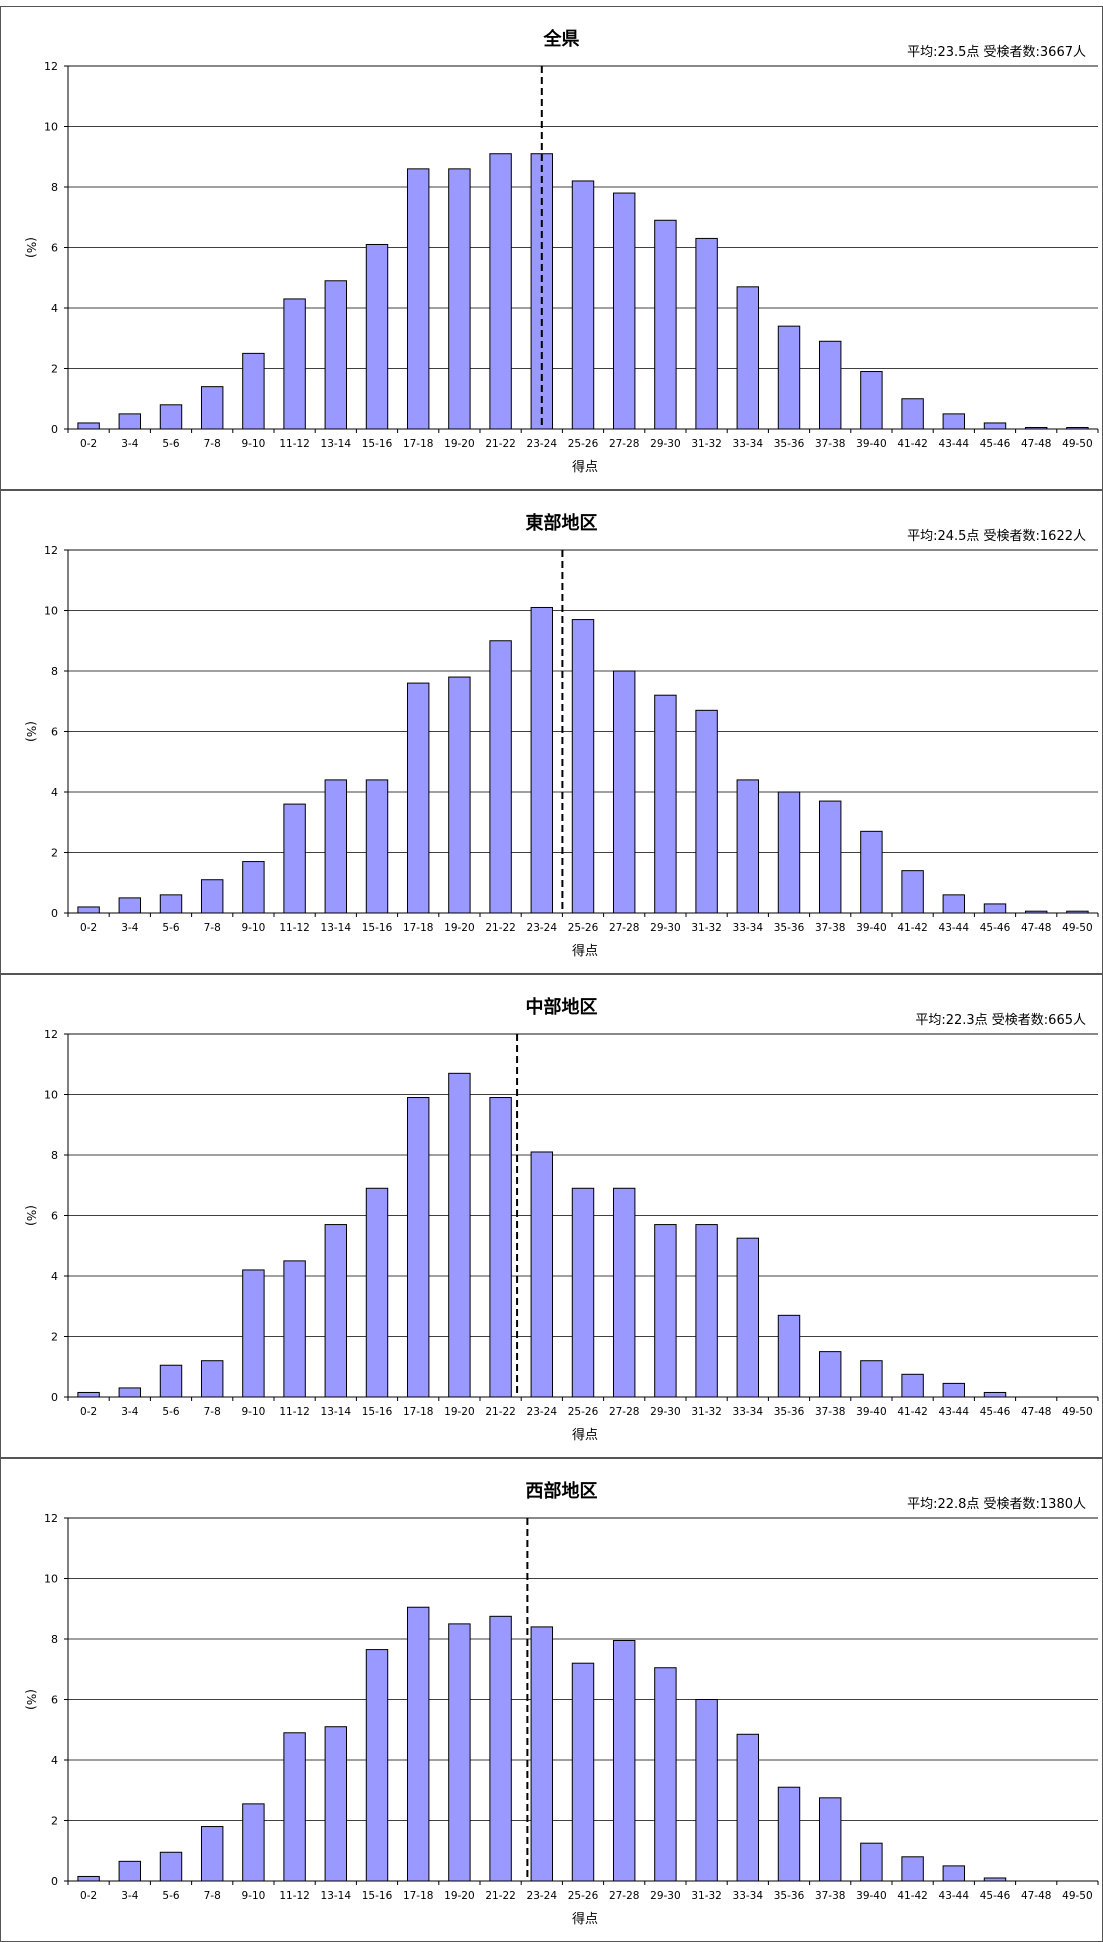 This screenshot has width=1103, height=1942. What do you see at coordinates (748, 928) in the screenshot?
I see `x-tick-label-33-34: 33-34` at bounding box center [748, 928].